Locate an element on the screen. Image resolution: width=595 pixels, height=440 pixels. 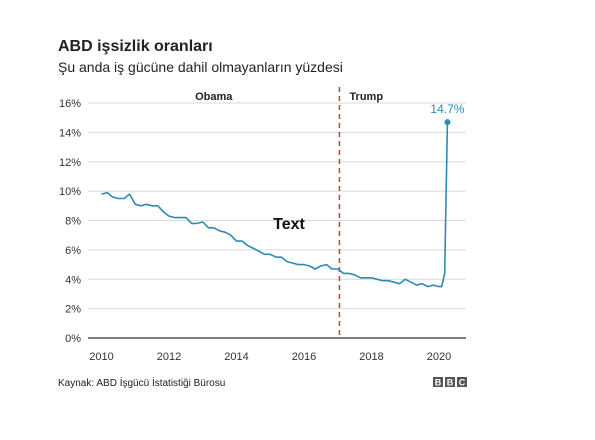
x-tick-label: 2020 is located at coordinates (439, 357).